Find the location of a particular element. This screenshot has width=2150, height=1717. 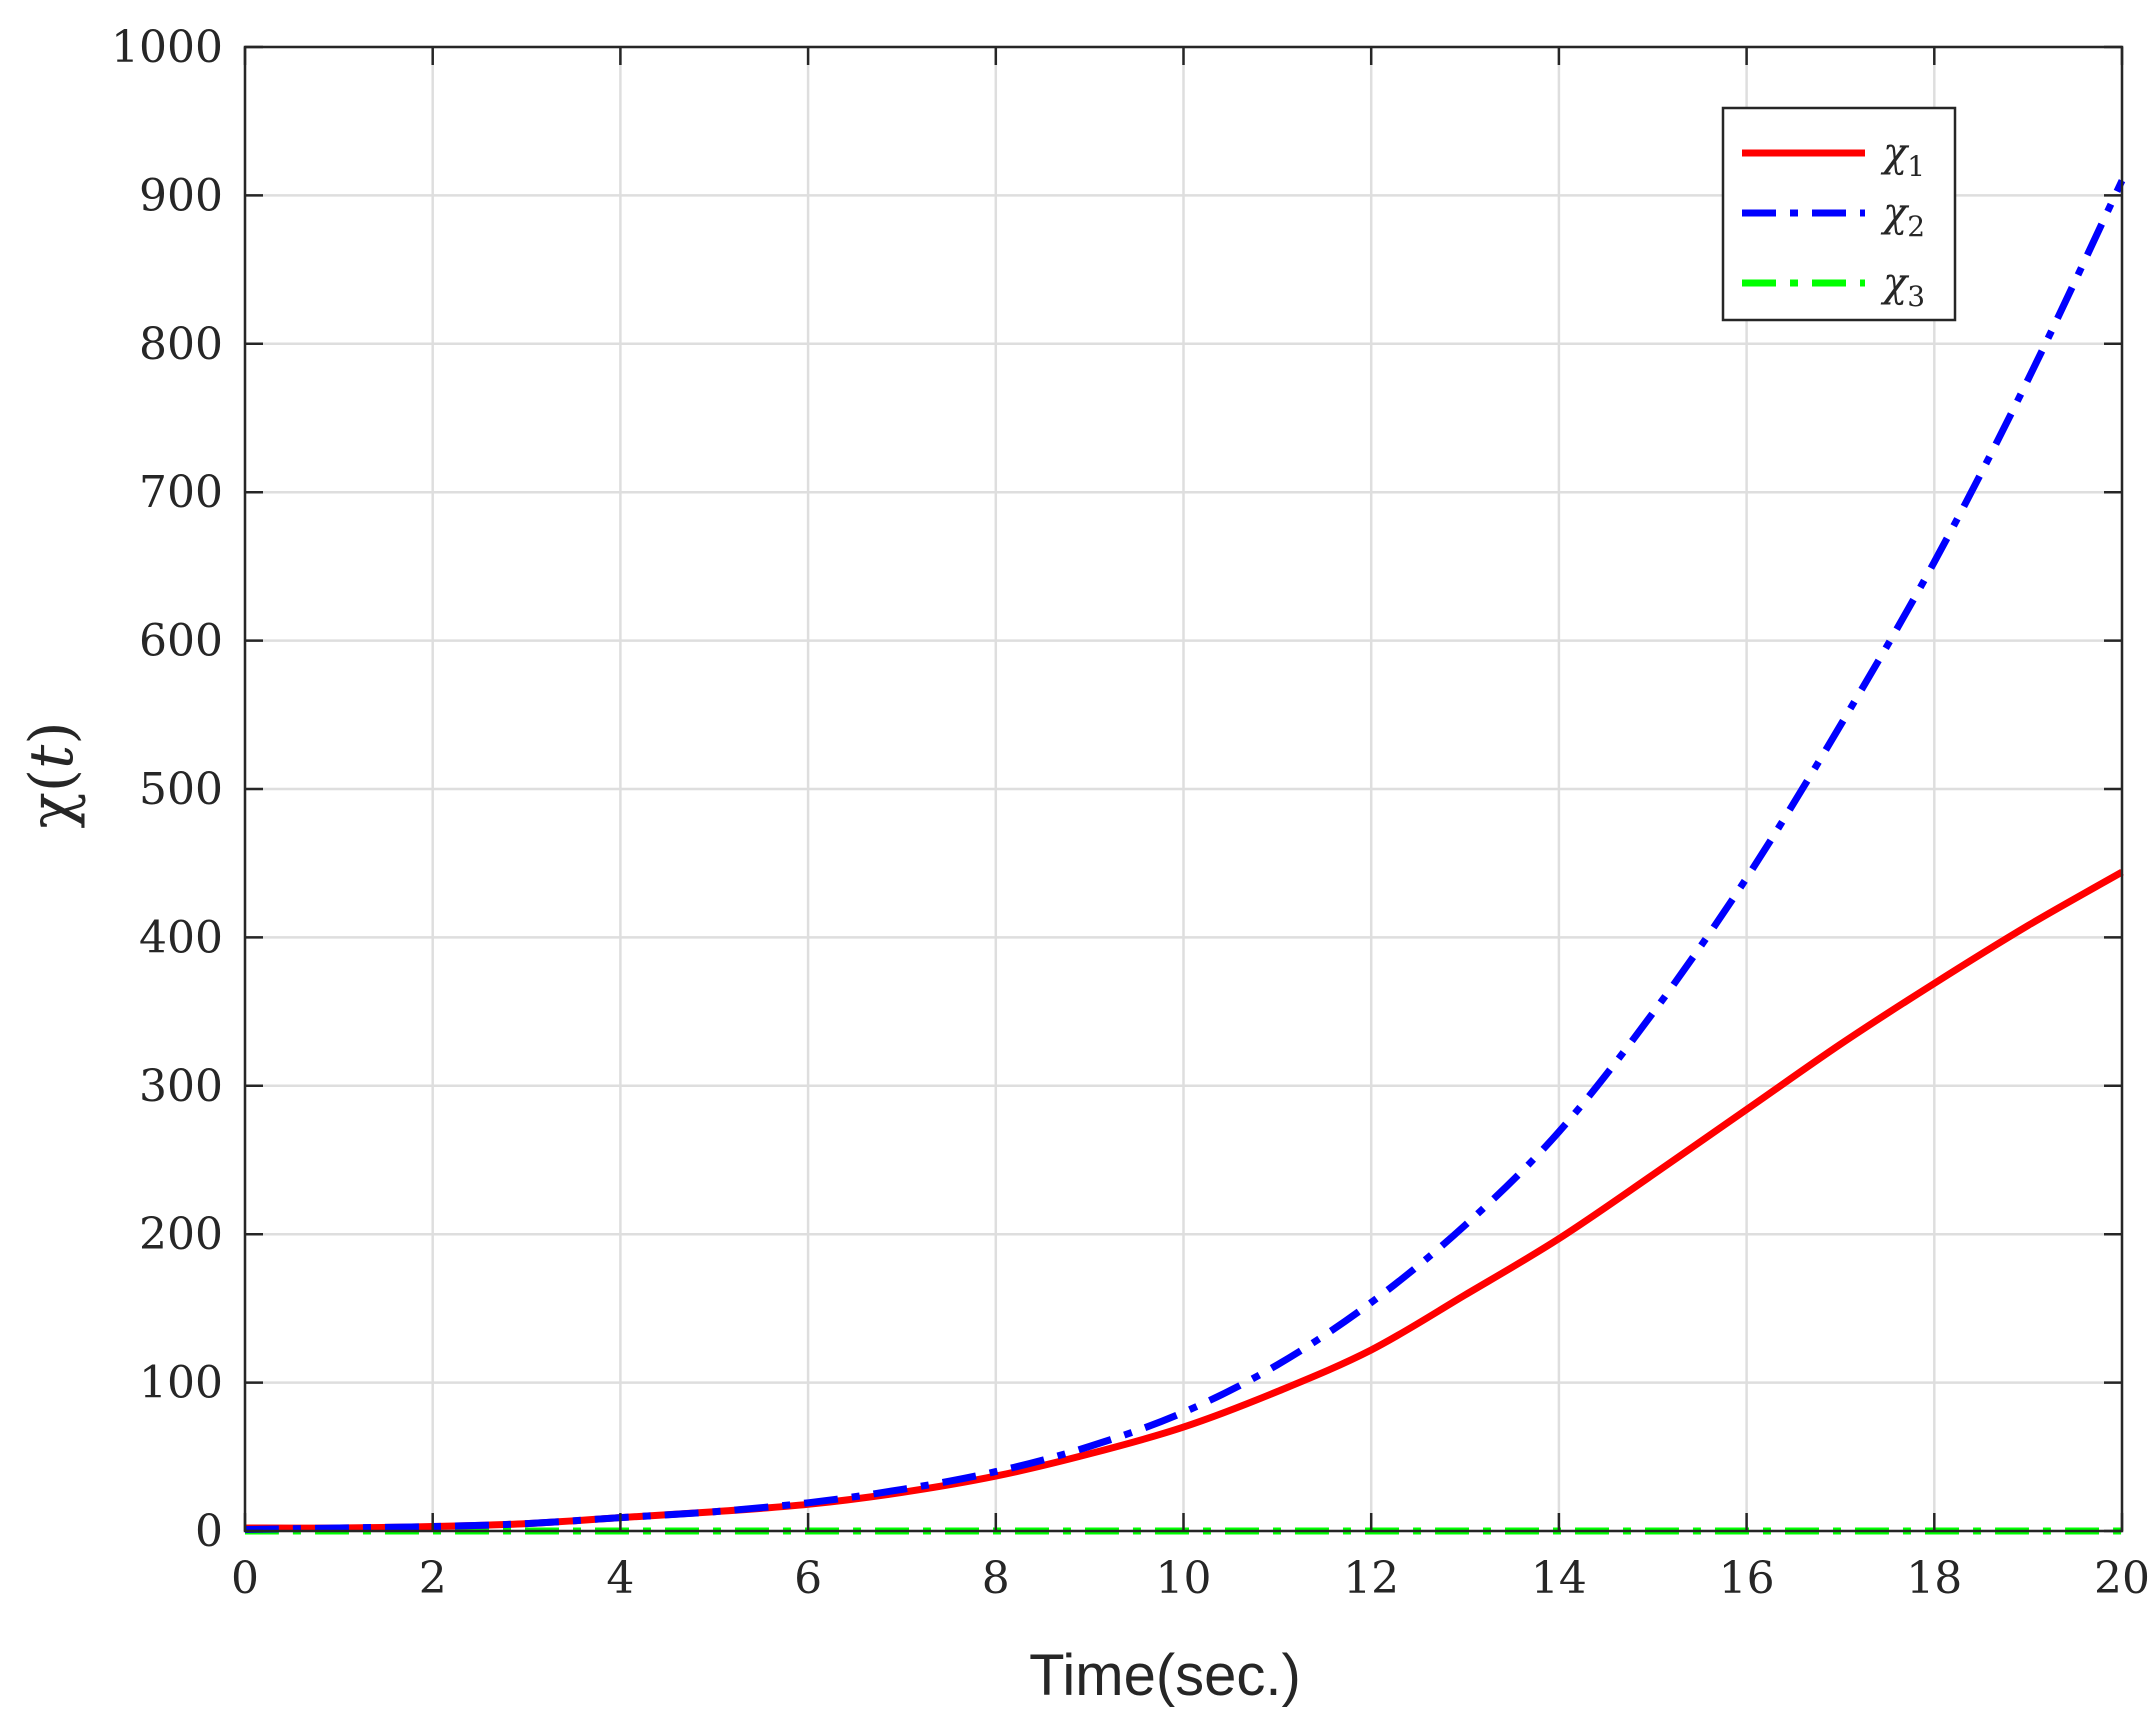

legend-label-2-sub: 2 is located at coordinates (1916, 226).